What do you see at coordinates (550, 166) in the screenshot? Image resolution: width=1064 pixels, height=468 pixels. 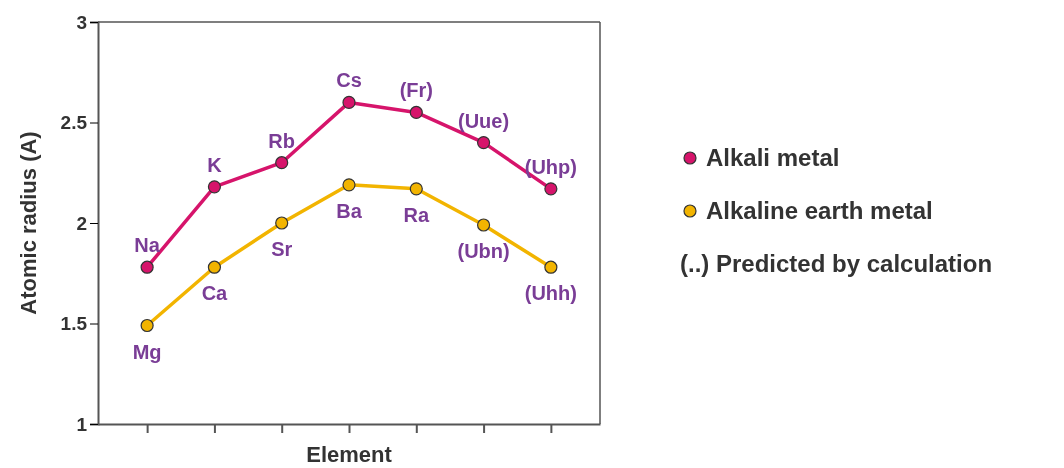 I see `annotation: (Uhp)` at bounding box center [550, 166].